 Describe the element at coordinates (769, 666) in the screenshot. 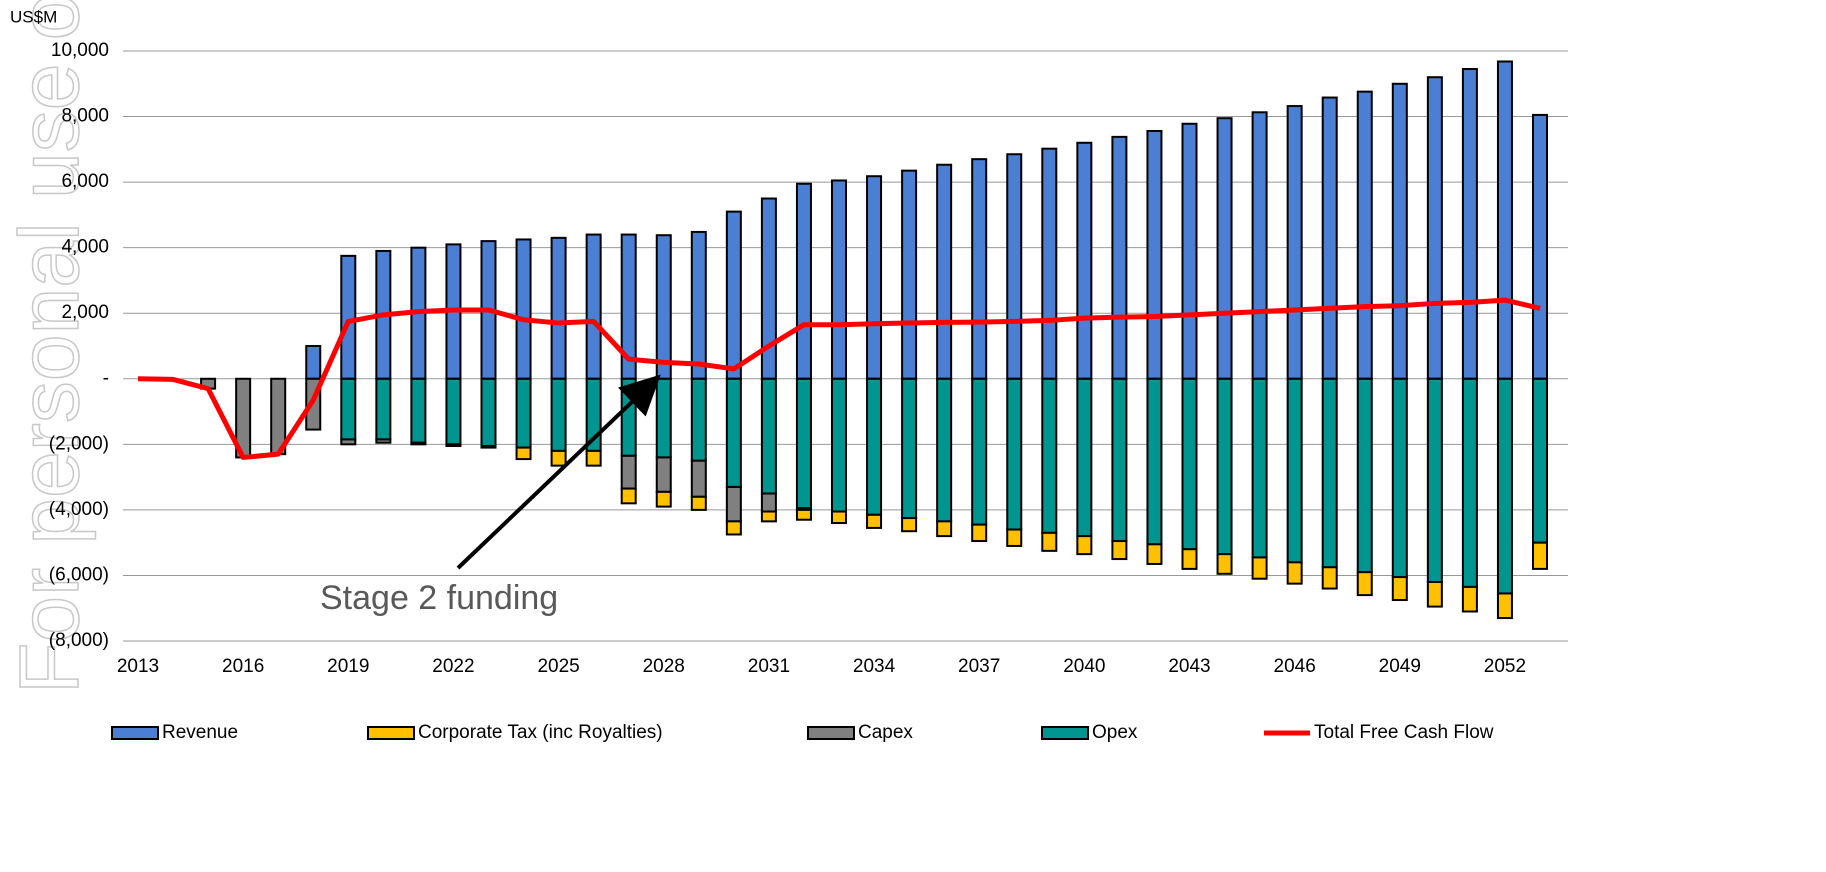

I see `x-tick-label: 2031` at that location.